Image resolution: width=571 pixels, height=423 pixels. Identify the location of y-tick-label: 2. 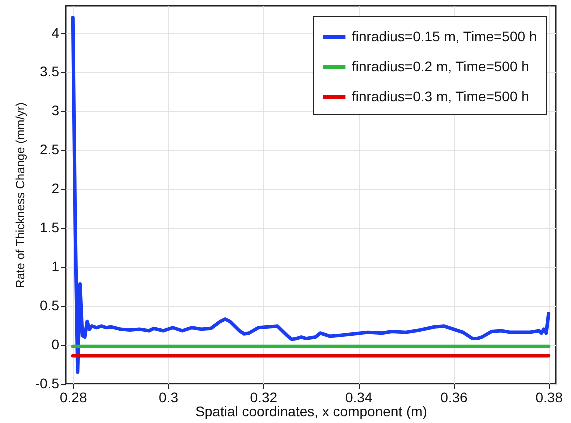
(56, 188).